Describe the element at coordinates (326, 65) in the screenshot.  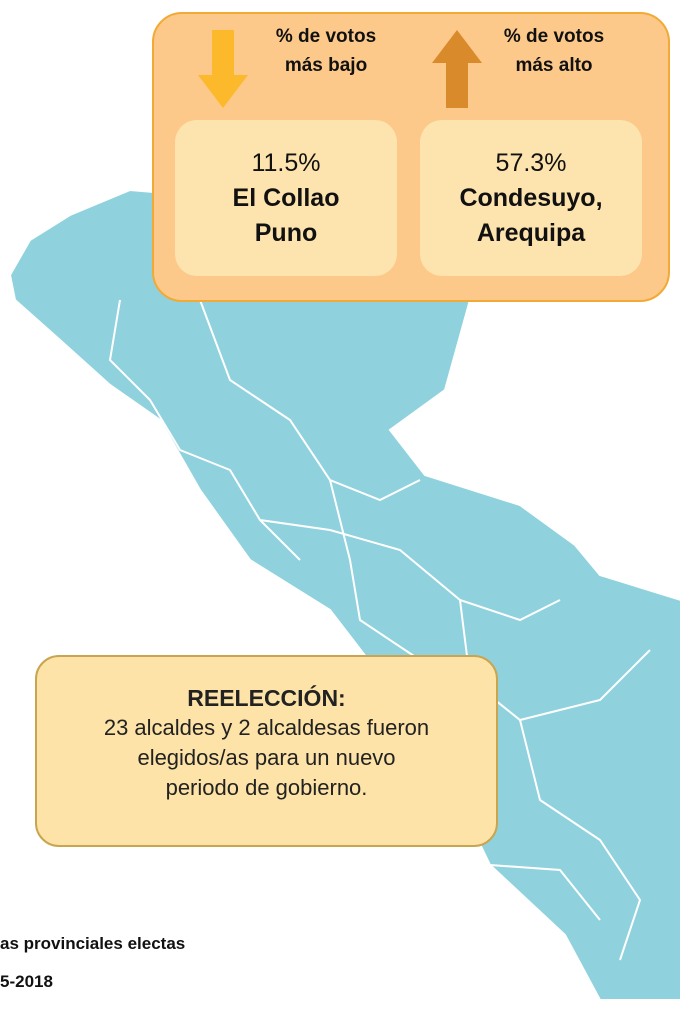
I see `label-line: más bajo` at that location.